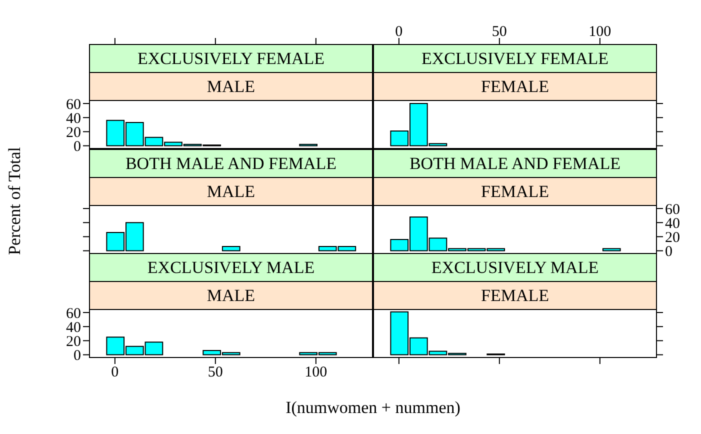 Image resolution: width=701 pixels, height=434 pixels. I want to click on x-axis-title: I(numwomen + nummen), so click(373, 408).